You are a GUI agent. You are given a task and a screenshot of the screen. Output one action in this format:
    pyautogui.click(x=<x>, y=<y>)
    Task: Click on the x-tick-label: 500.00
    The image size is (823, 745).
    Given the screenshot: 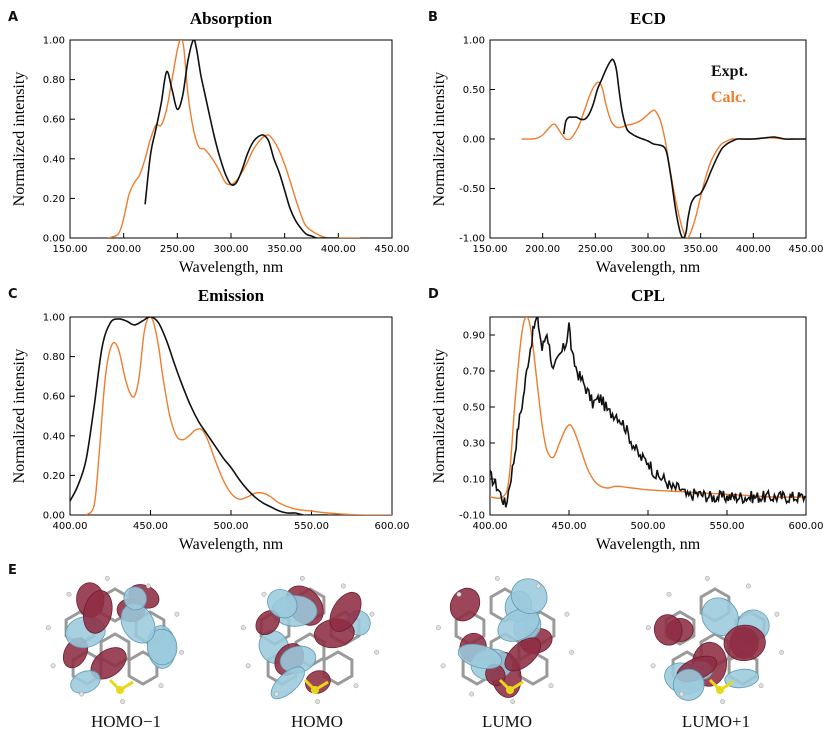 What is the action you would take?
    pyautogui.click(x=648, y=526)
    